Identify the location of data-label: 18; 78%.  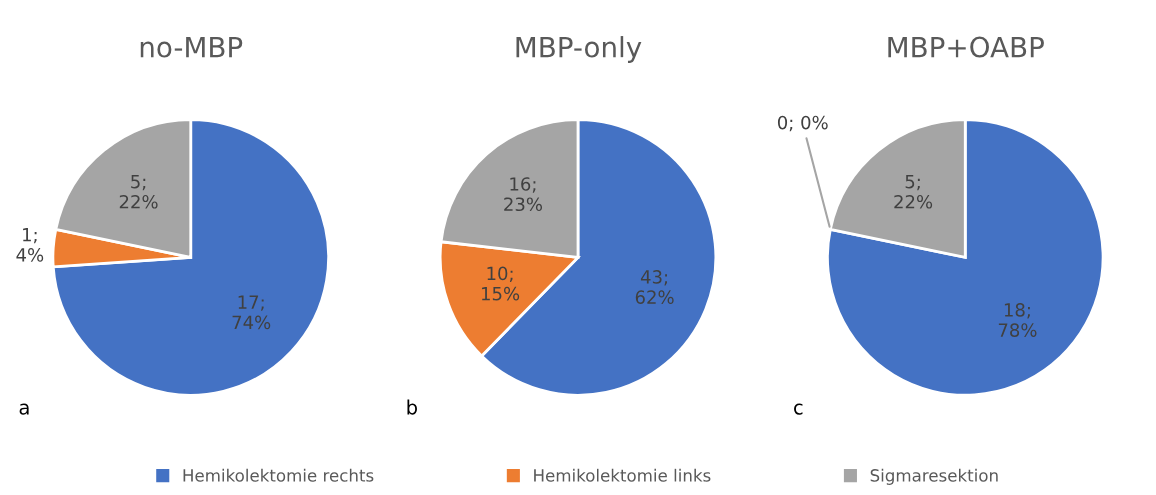
(1017, 320).